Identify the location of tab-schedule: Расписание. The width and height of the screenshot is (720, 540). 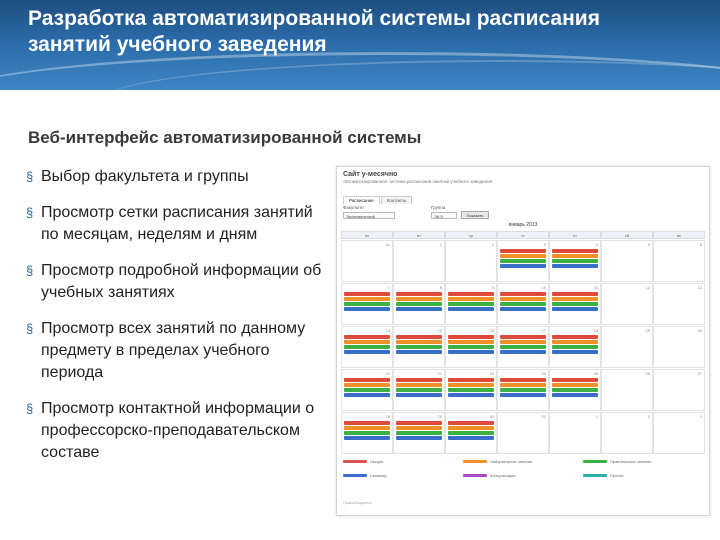
(361, 200).